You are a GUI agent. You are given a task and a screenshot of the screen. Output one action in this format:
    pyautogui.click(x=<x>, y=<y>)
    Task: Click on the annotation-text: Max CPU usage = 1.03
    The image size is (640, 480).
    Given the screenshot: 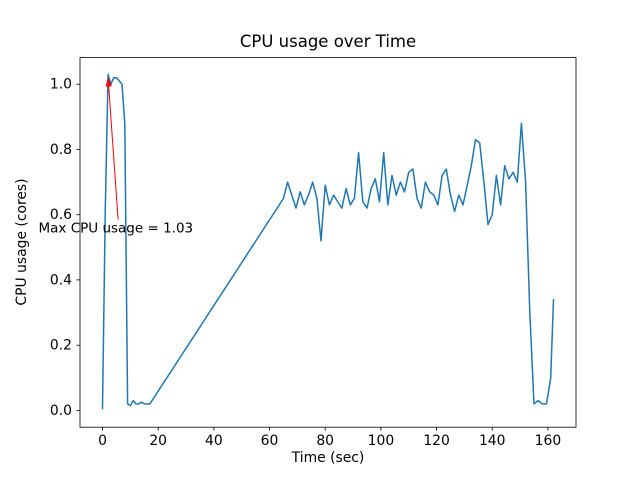 What is the action you would take?
    pyautogui.click(x=116, y=229)
    